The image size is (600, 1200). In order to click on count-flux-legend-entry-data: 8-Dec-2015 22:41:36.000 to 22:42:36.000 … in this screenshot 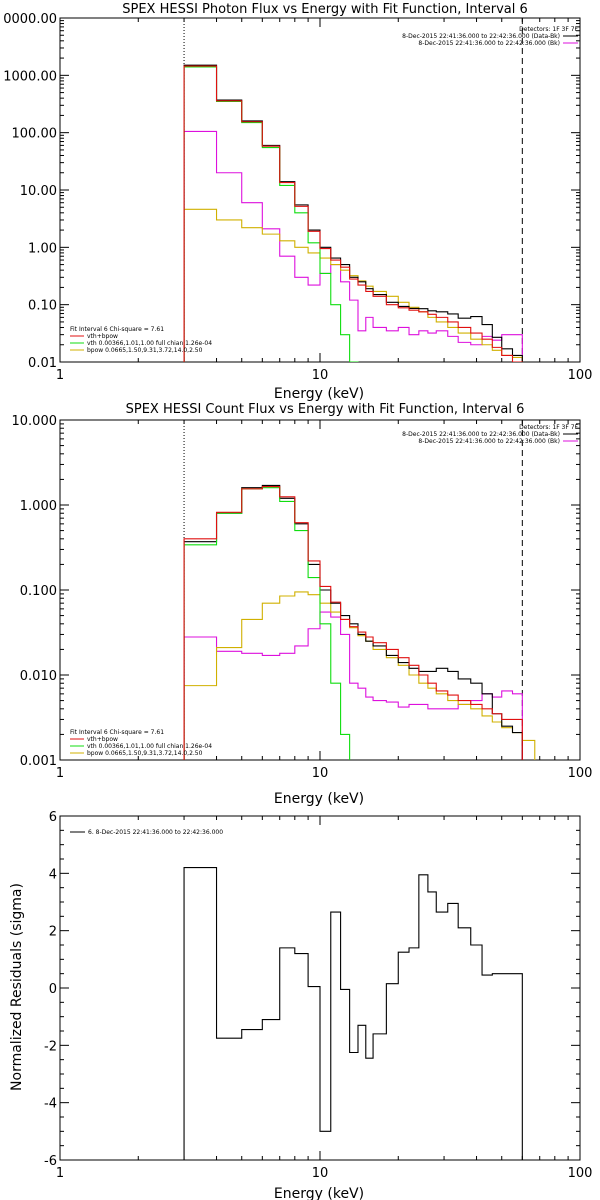, I will do `click(481, 434)`.